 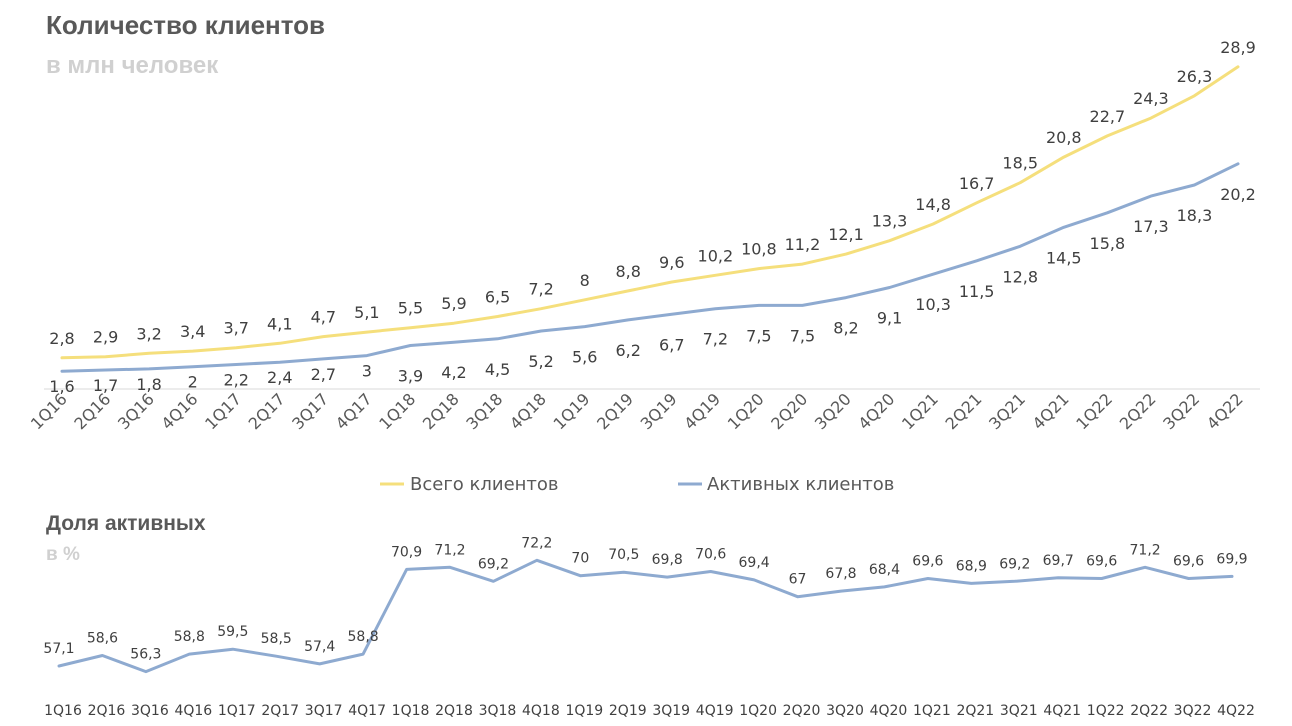 I want to click on share-x-tick-label: 4Q17, so click(x=367, y=711).